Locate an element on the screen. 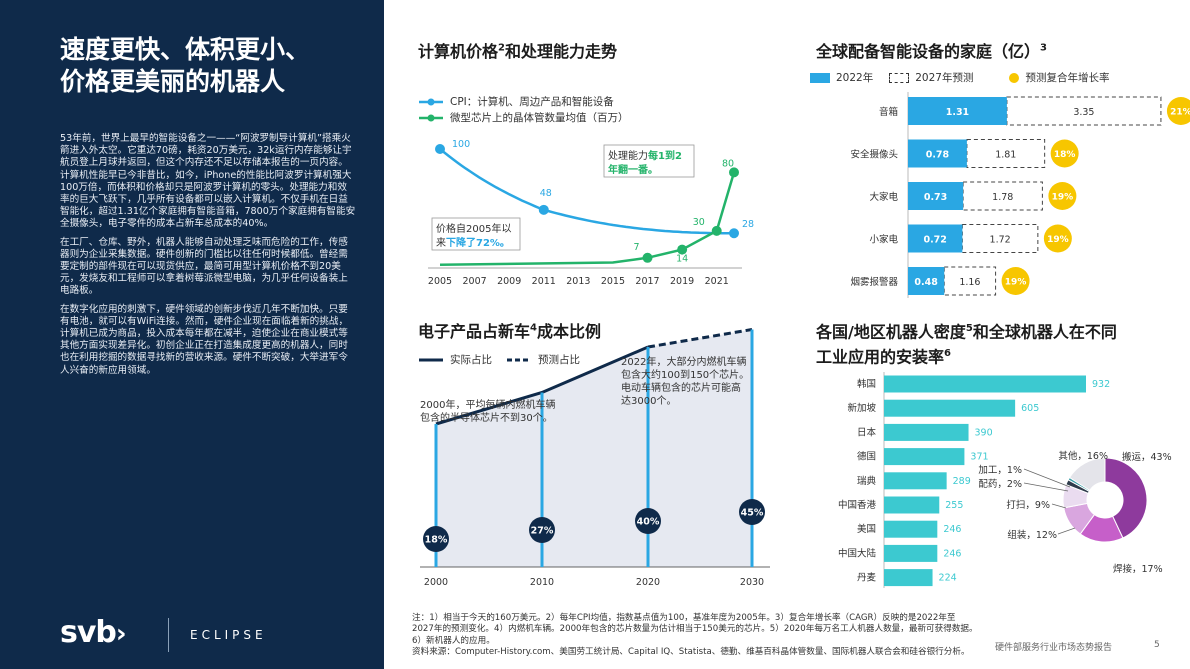 Image resolution: width=1190 pixels, height=669 pixels. chart4-donut-label: 搬运，43% is located at coordinates (1147, 457).